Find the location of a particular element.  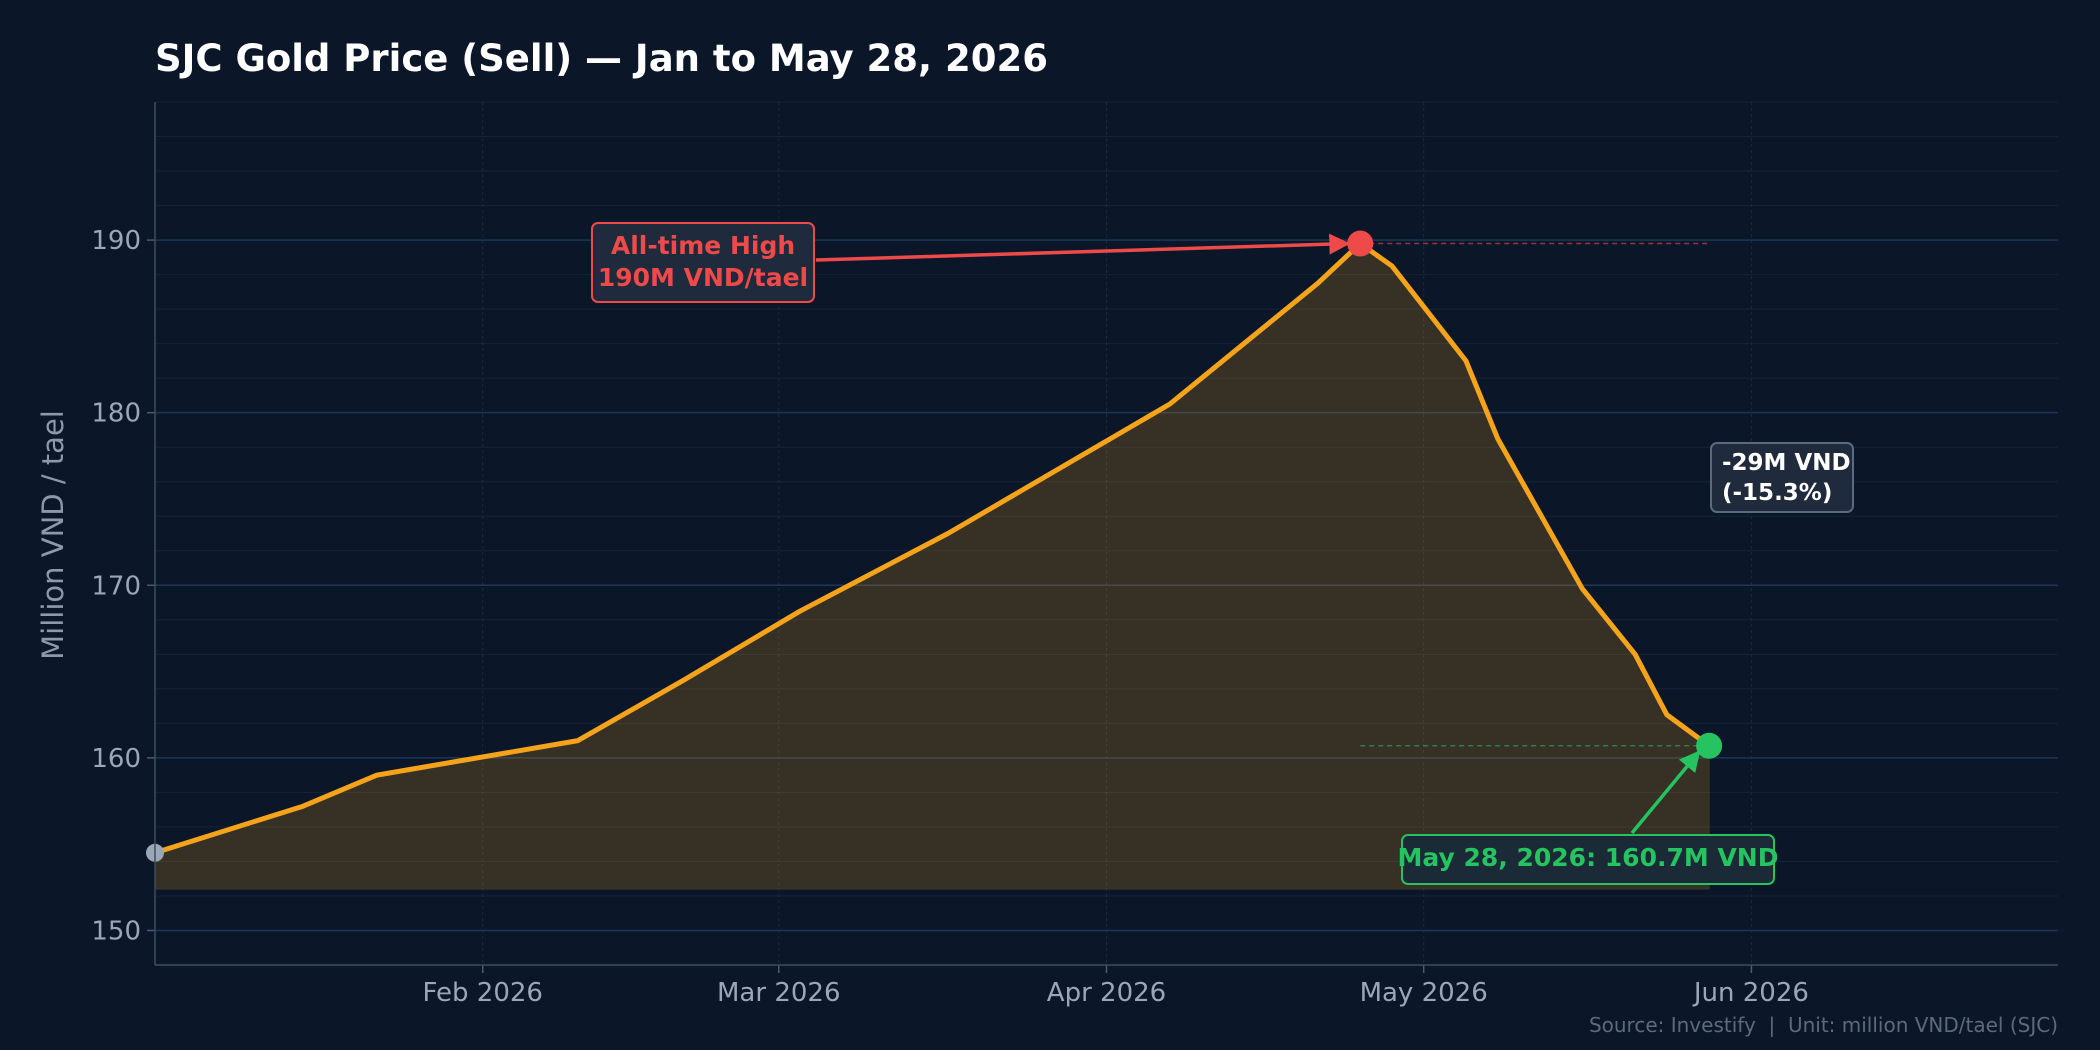

y-tick-label: 160 is located at coordinates (116, 759).